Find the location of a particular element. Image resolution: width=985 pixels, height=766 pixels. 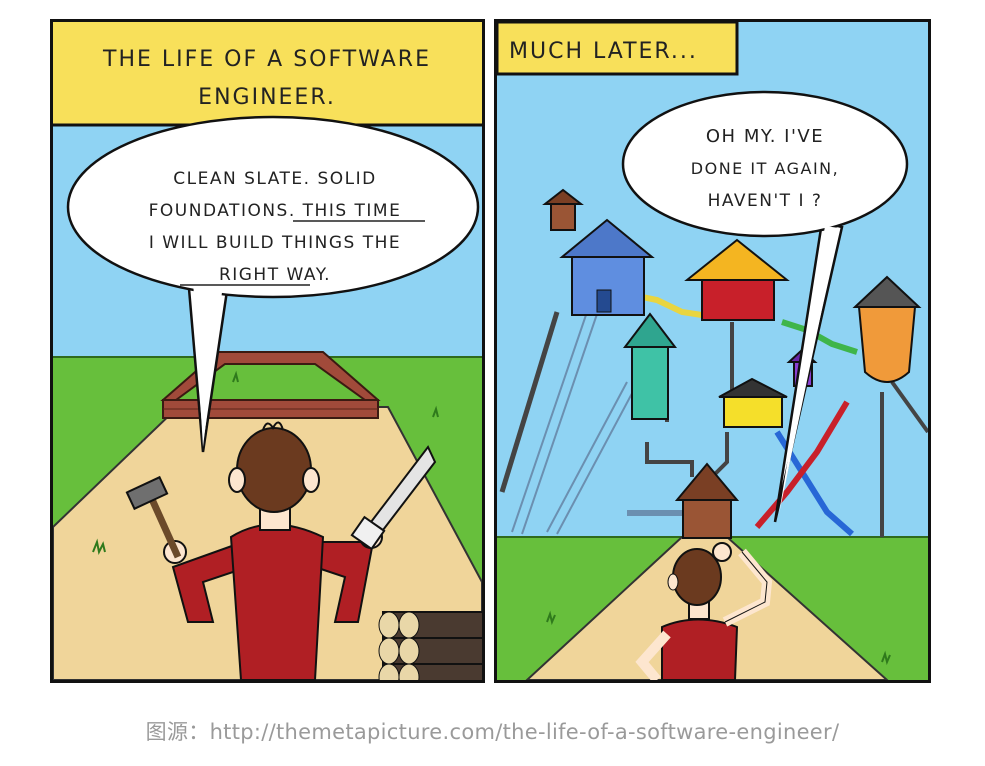

bubble-left-line-1: CLEAN SLATE. SOLID is located at coordinates (274, 179).